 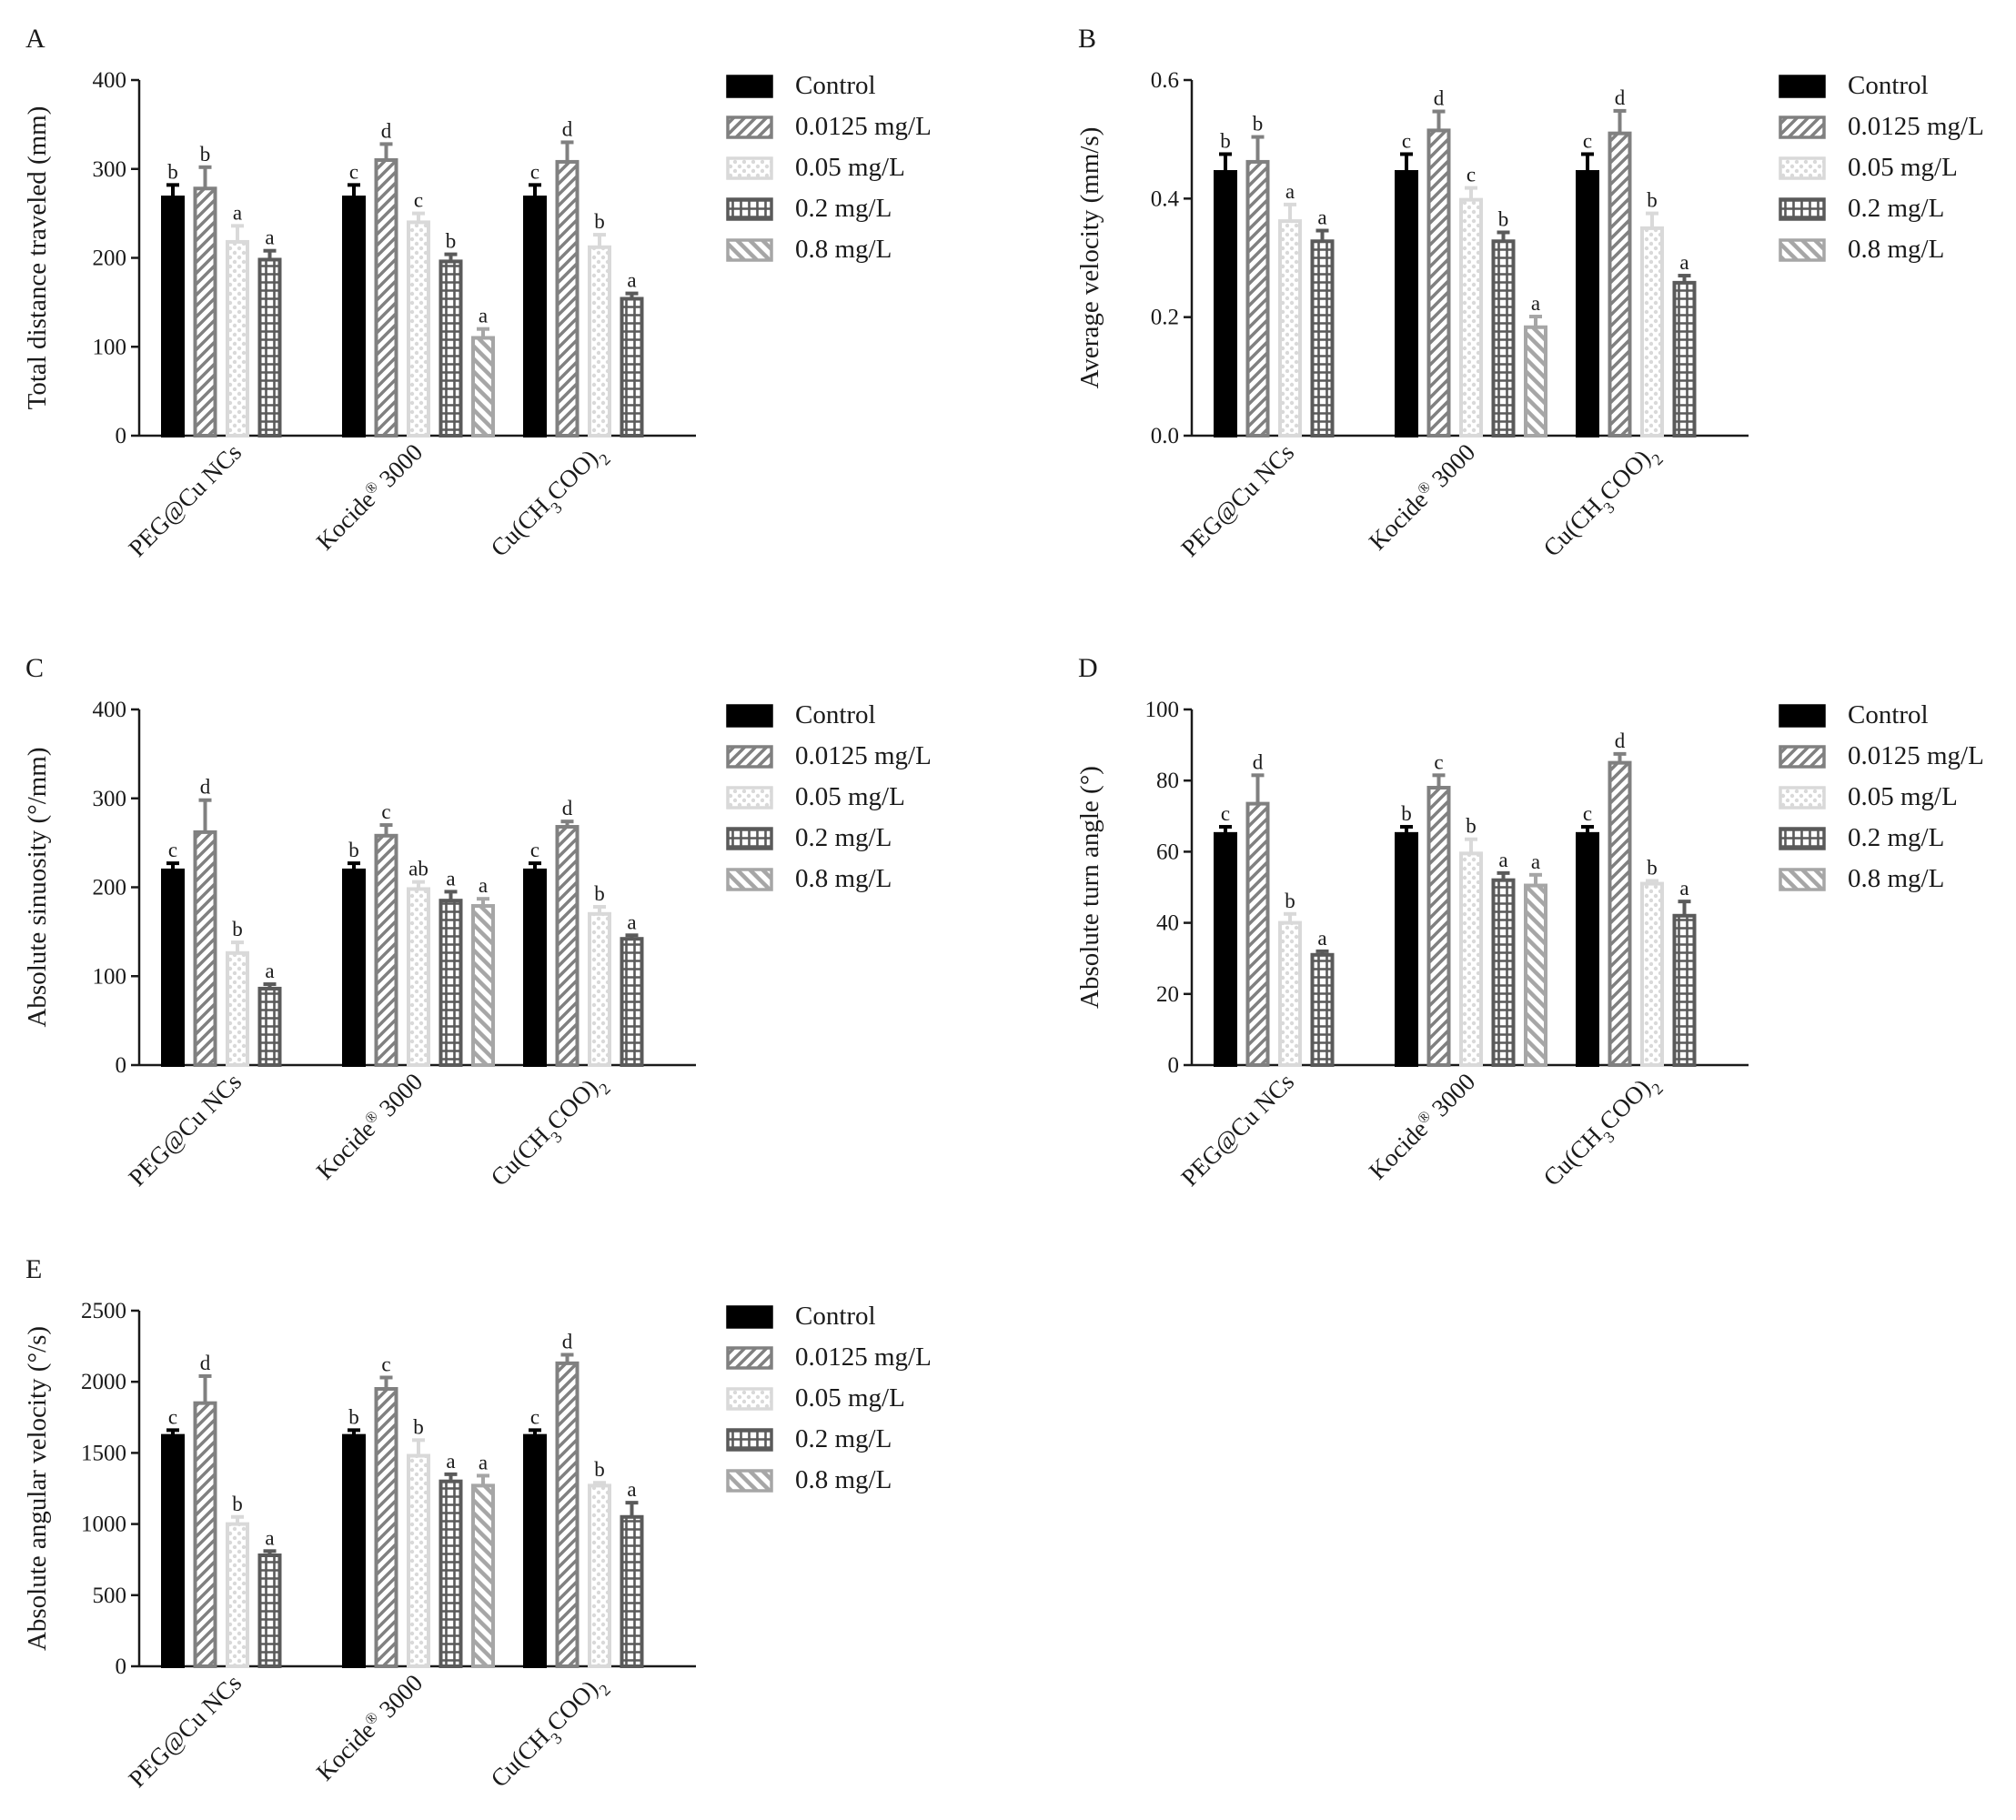 I want to click on y-tick-label: 20, so click(x=1168, y=994).